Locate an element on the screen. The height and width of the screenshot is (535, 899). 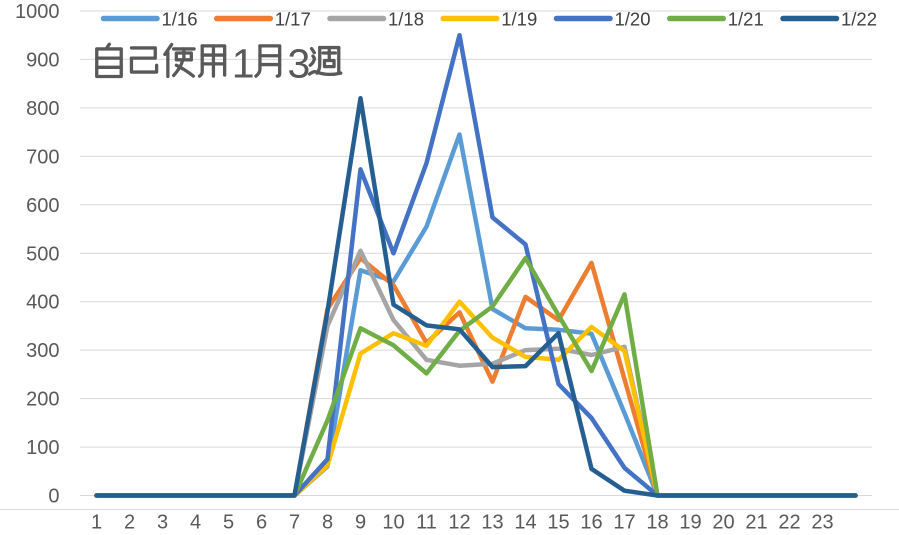
x-tick-label: 6 is located at coordinates (261, 523).